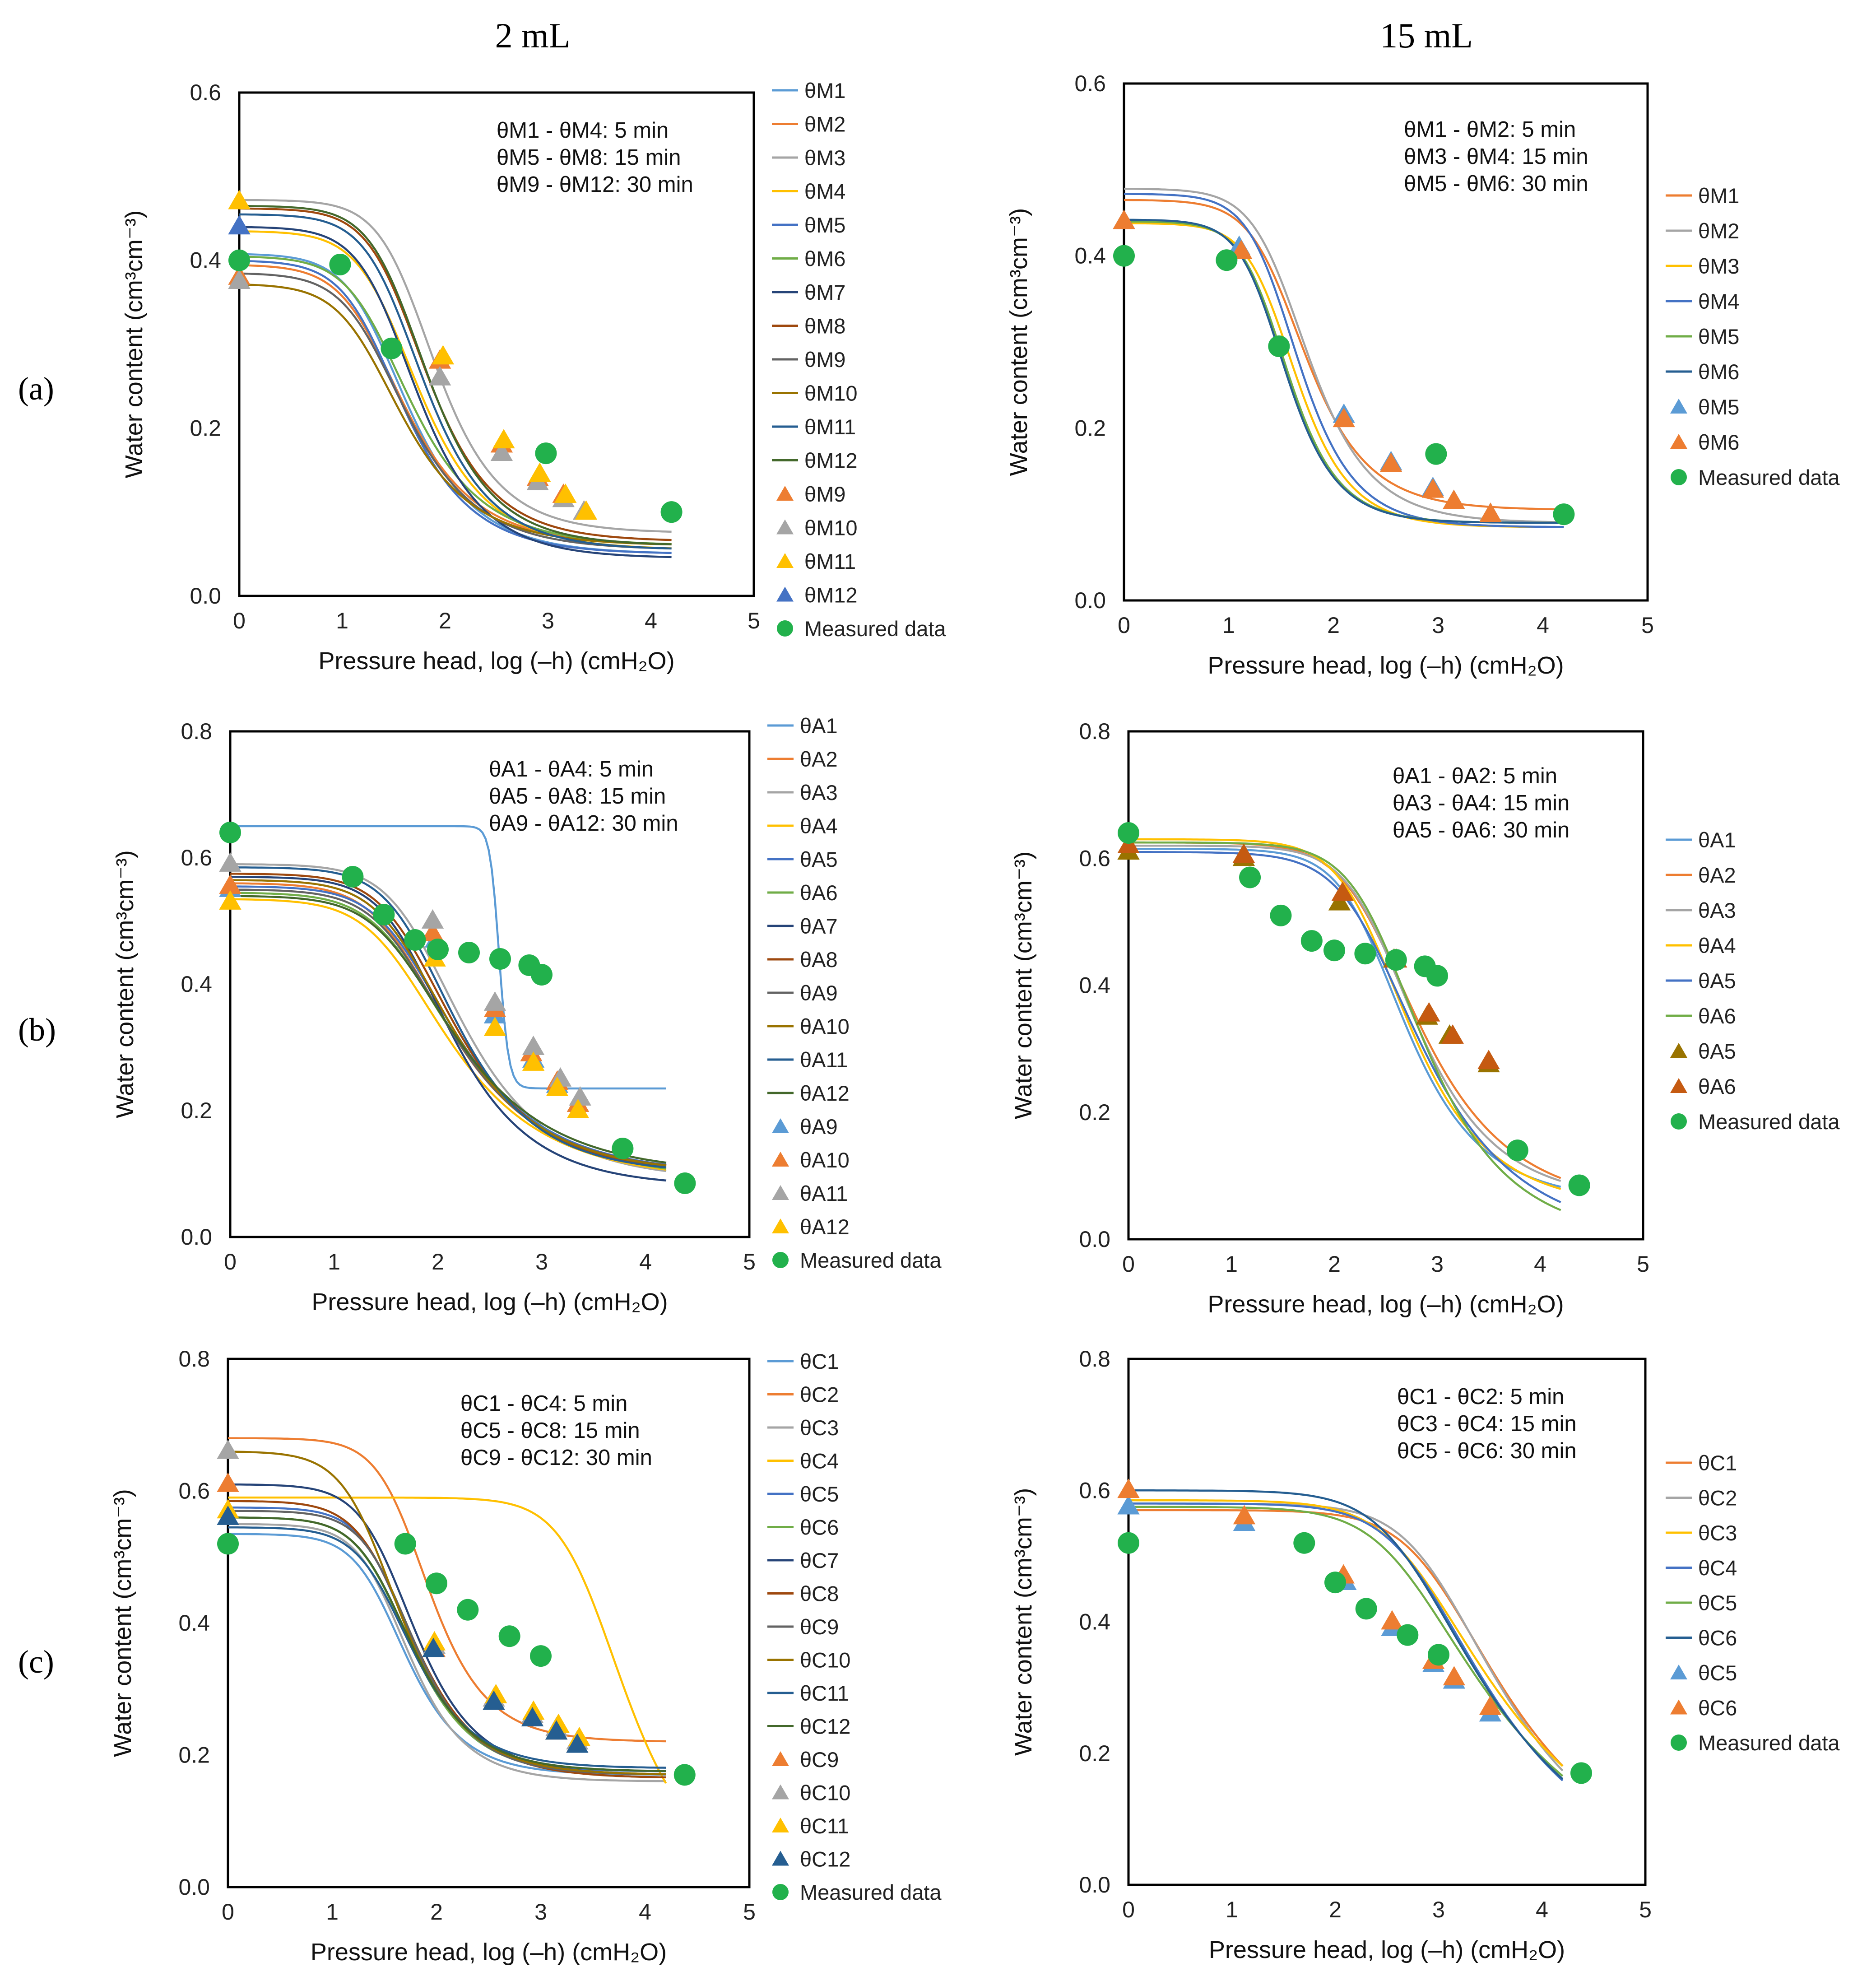  What do you see at coordinates (1387, 1949) in the screenshot?
I see `x-axis-label: Pressure head, log (–h) (cmH₂O)` at bounding box center [1387, 1949].